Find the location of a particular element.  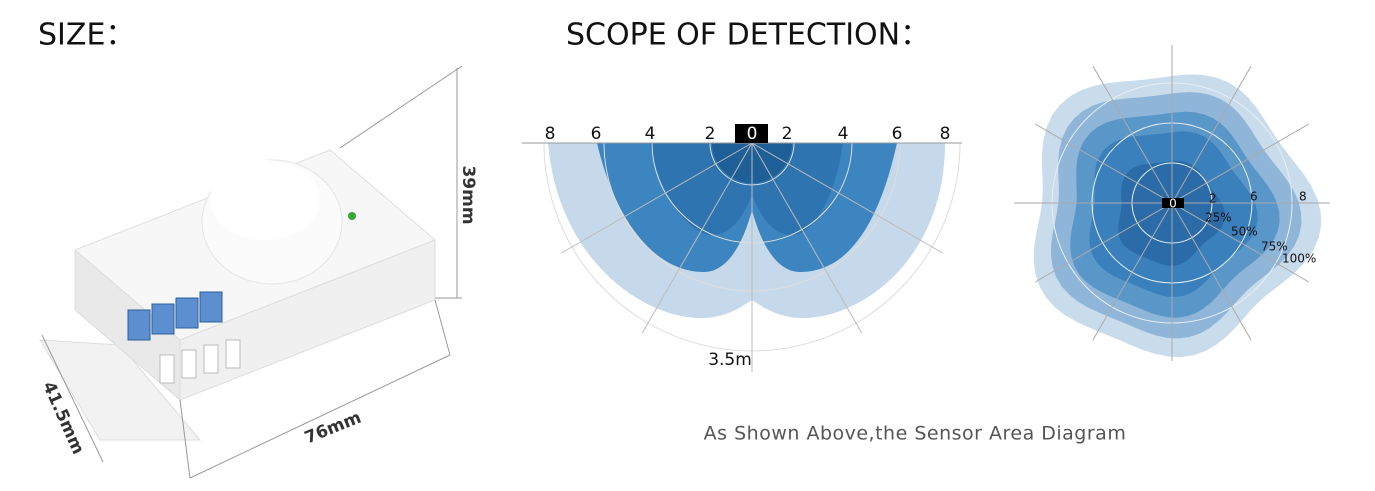

center-box is located at coordinates (1173, 203).